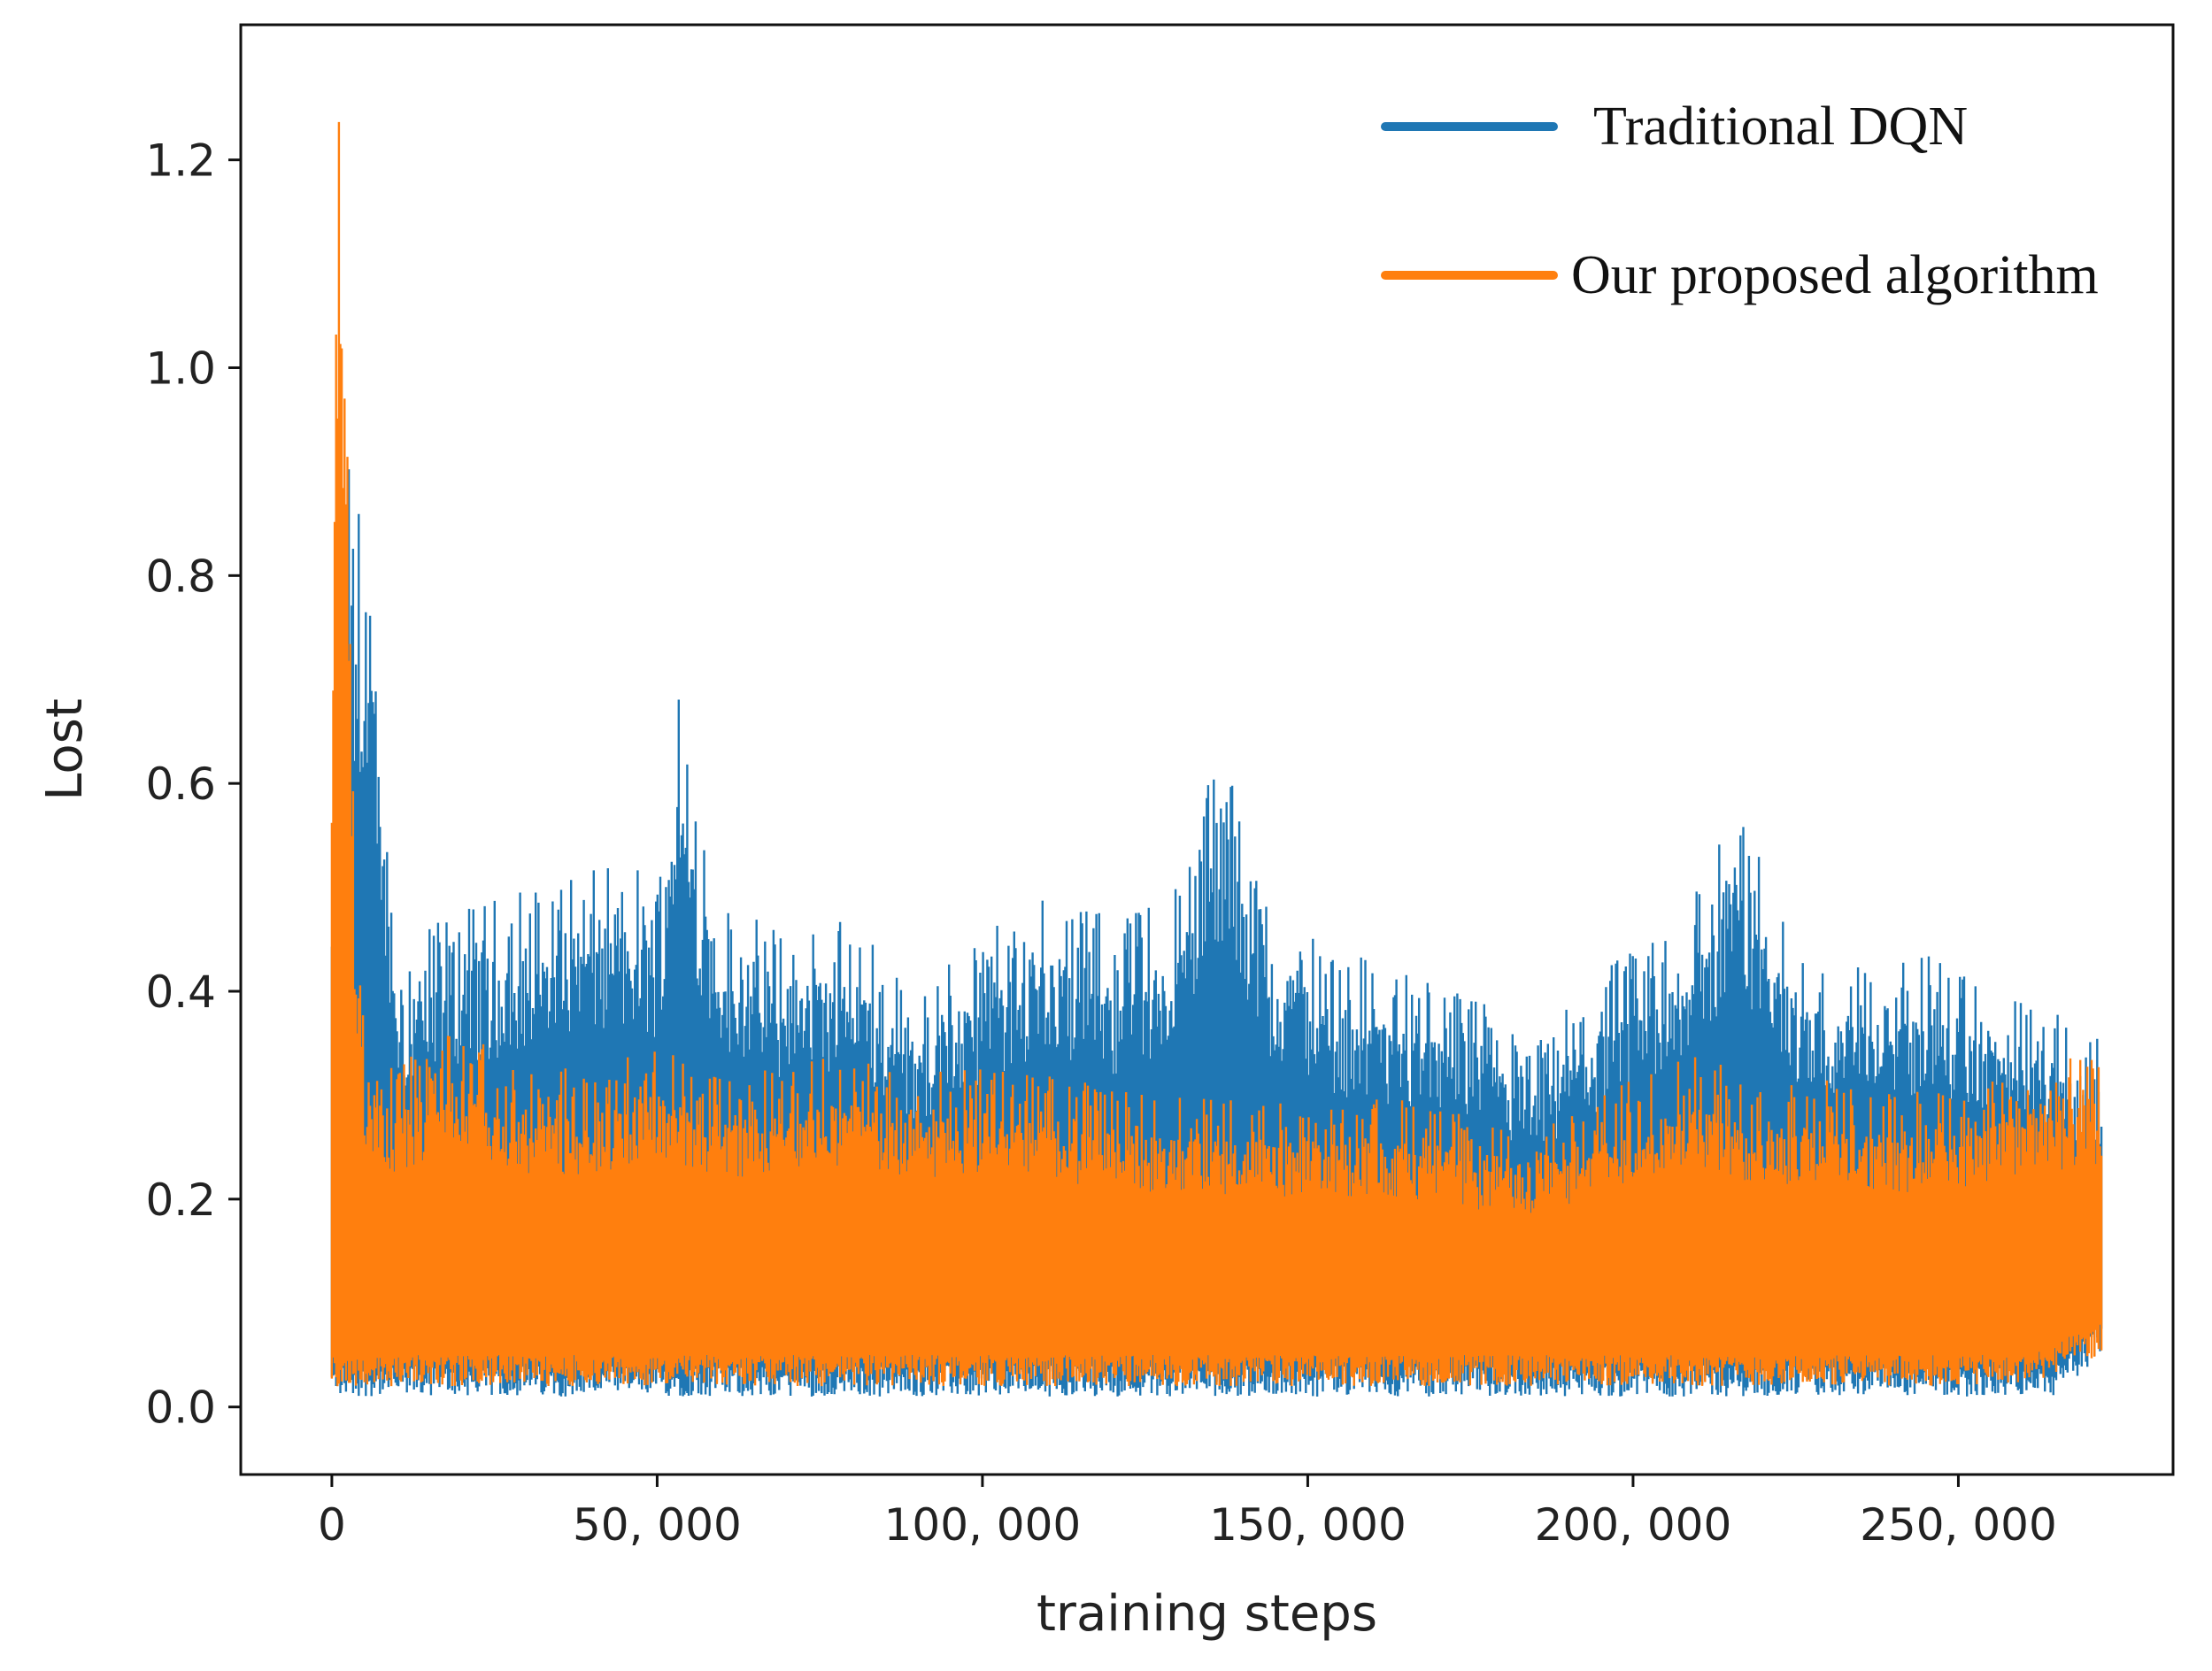 The image size is (2212, 1671). What do you see at coordinates (180, 1408) in the screenshot?
I see `y-tick-label: 0.0` at bounding box center [180, 1408].